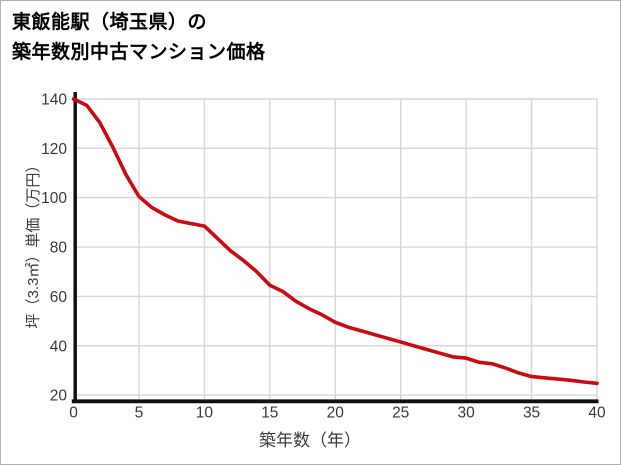 The width and height of the screenshot is (621, 465). Describe the element at coordinates (307, 38) in the screenshot. I see `chart-title: 東飯能駅（埼玉県）の 築年数別中古マンション価格` at that location.